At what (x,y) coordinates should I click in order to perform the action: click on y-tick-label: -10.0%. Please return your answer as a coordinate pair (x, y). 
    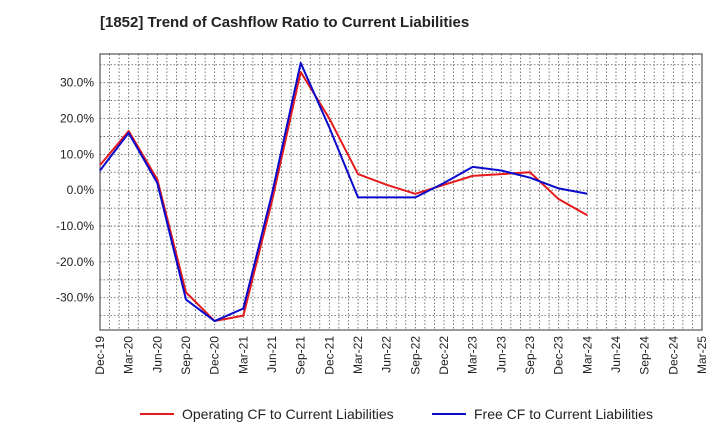
    Looking at the image, I should click on (75, 226).